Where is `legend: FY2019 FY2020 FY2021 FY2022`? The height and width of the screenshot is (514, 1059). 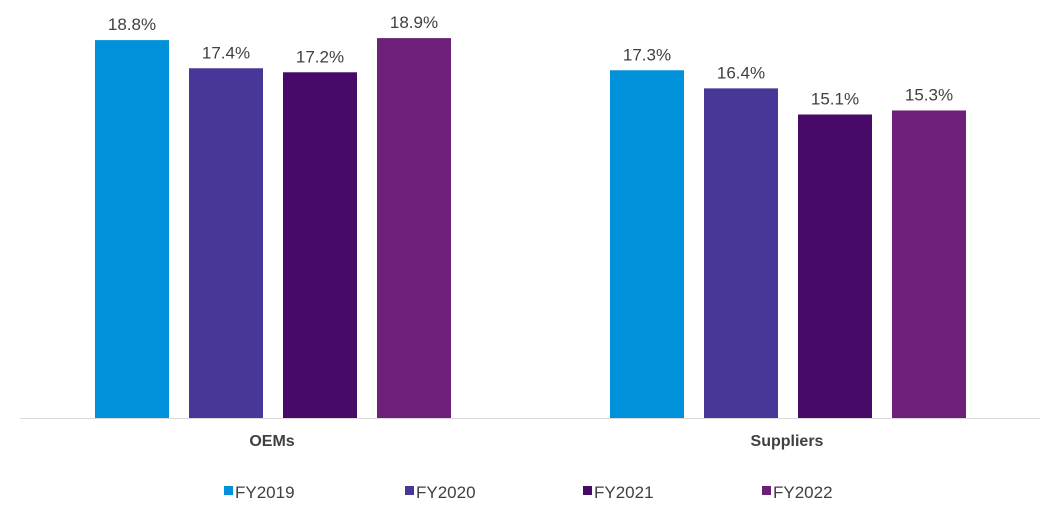 legend: FY2019 FY2020 FY2021 FY2022 is located at coordinates (528, 492).